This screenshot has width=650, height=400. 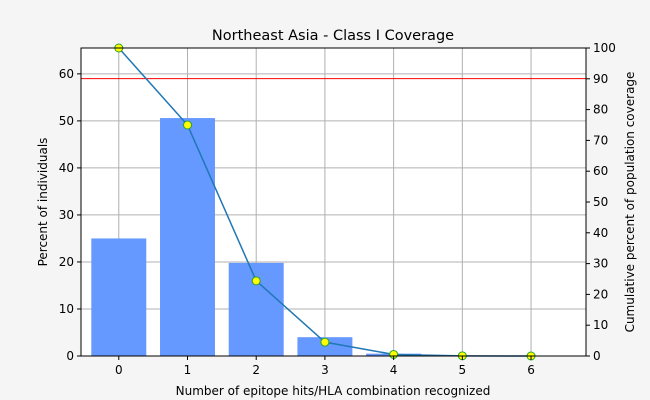 I want to click on y2-tick-label: 0, so click(x=597, y=356).